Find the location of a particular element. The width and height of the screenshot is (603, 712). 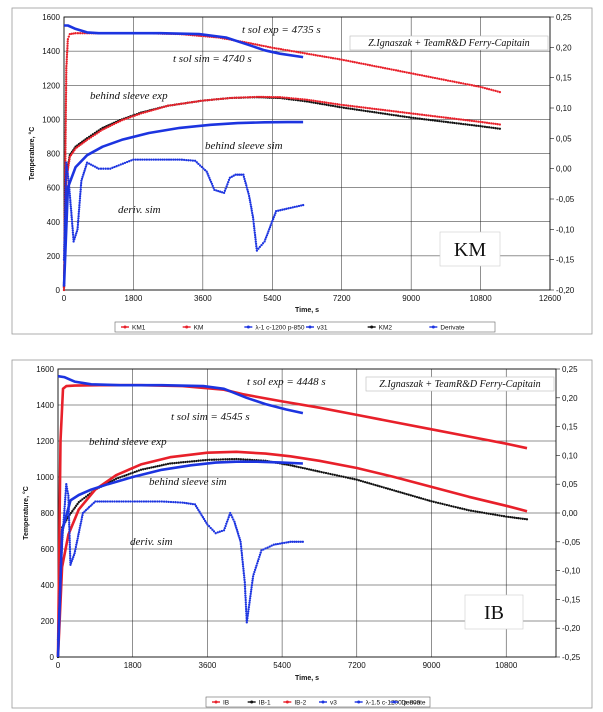

series-line is located at coordinates (180, 394).